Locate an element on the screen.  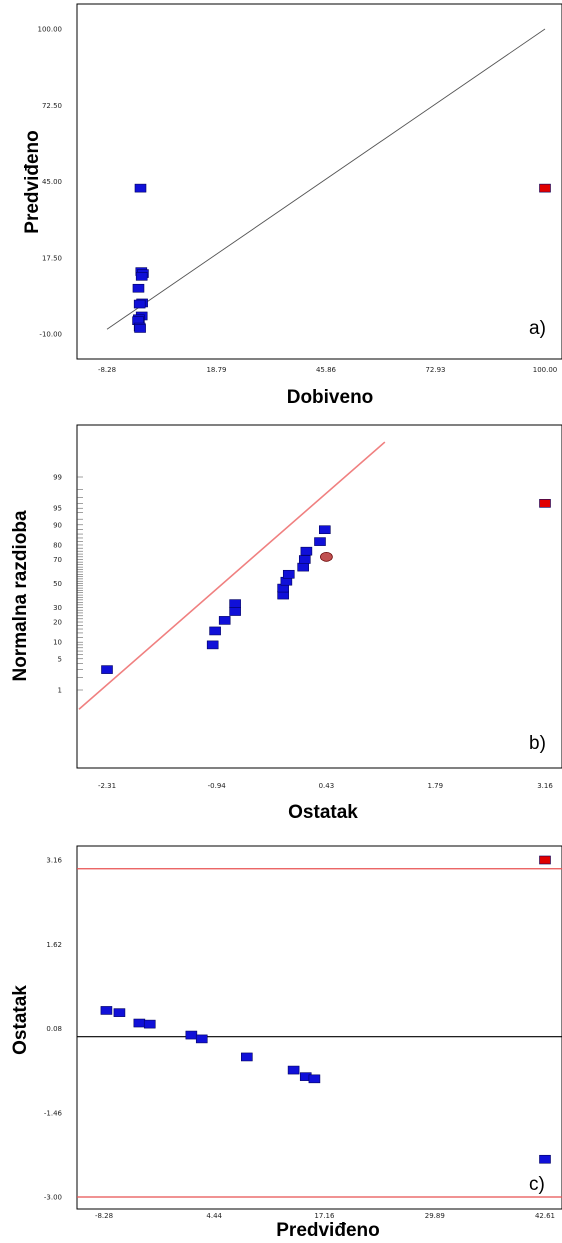
x-tick-label: 3.16 is located at coordinates (545, 786).